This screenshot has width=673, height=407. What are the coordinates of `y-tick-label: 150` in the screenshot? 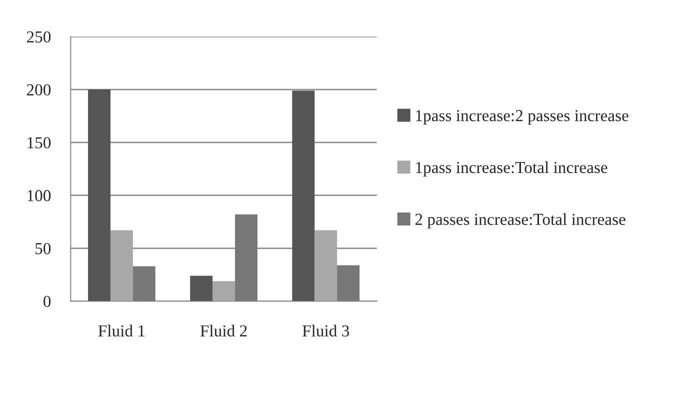 It's located at (39, 142).